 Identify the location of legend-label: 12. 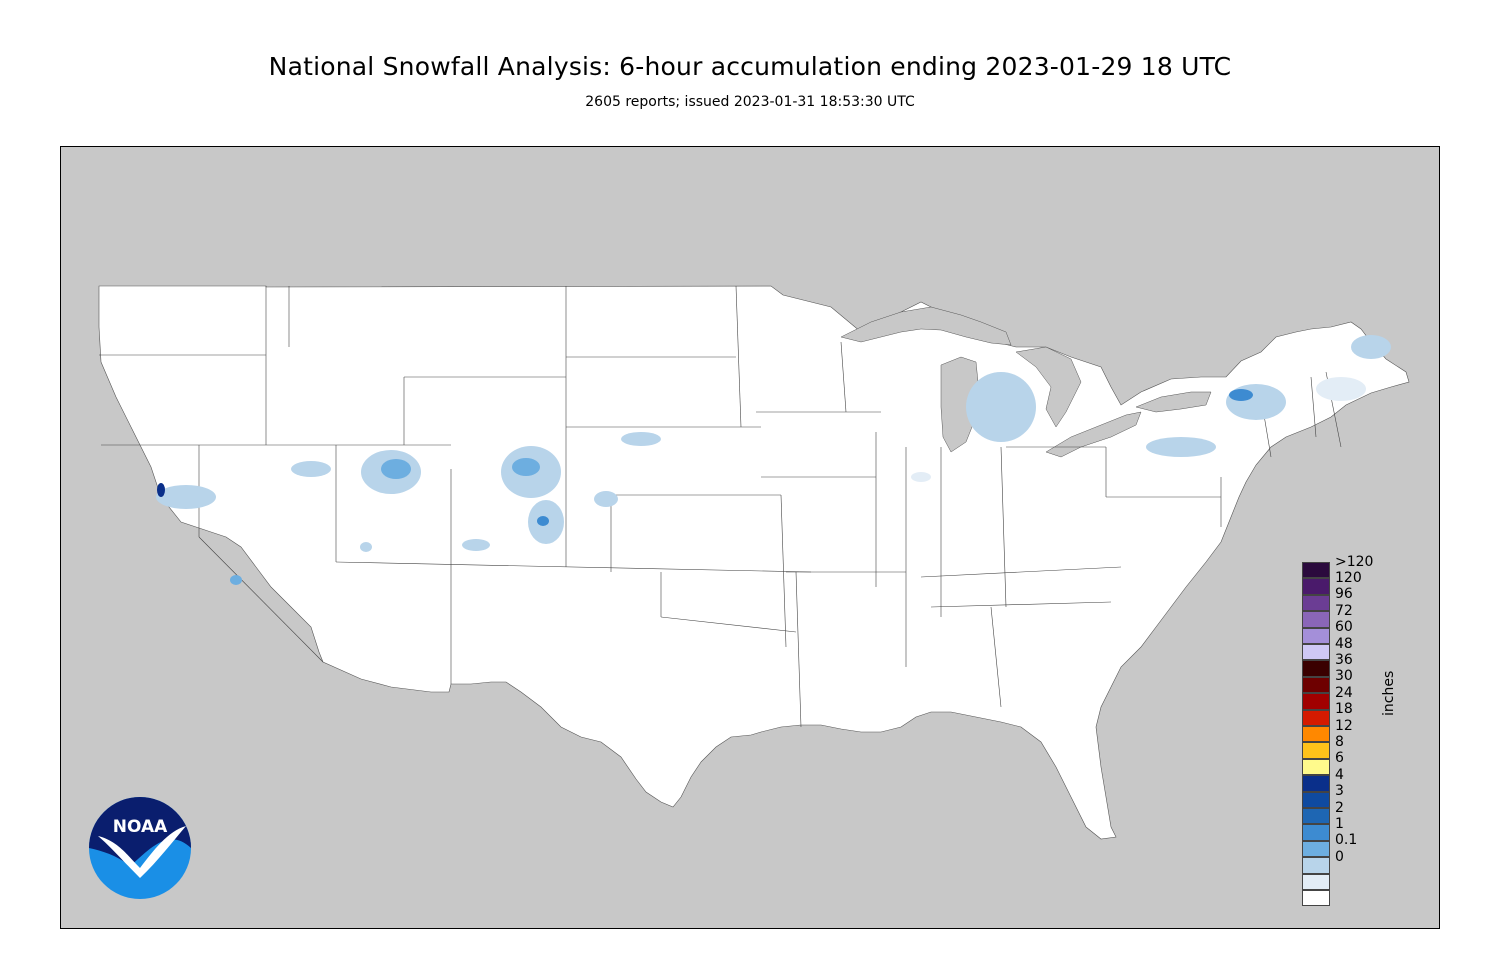
(1344, 725).